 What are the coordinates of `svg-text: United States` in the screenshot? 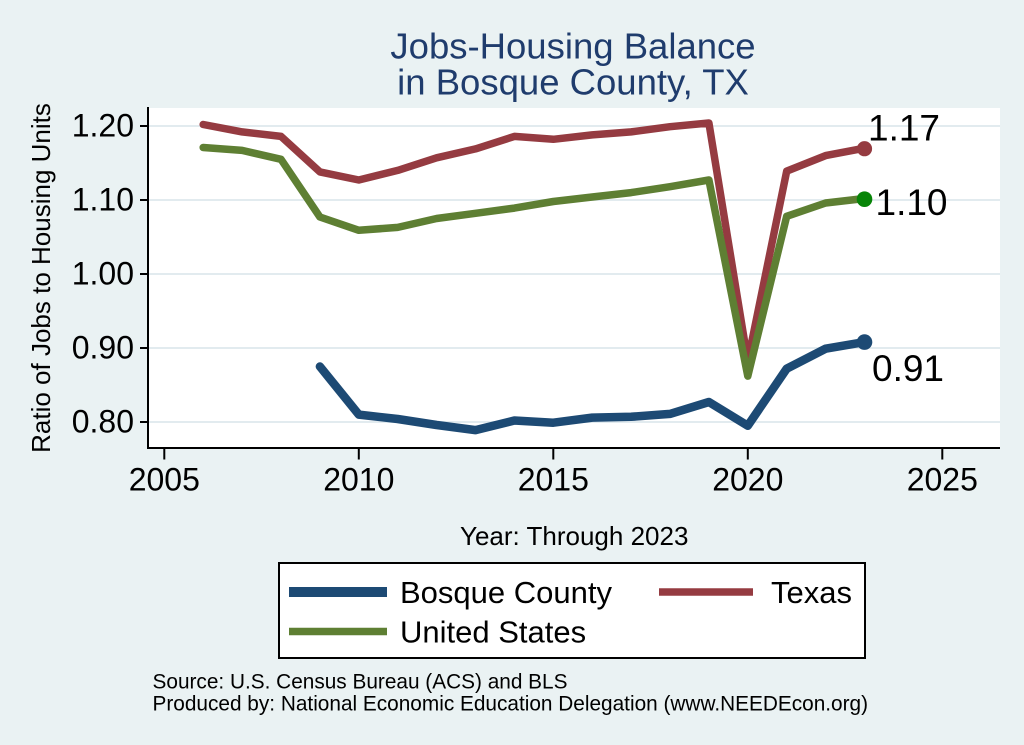 It's located at (493, 632).